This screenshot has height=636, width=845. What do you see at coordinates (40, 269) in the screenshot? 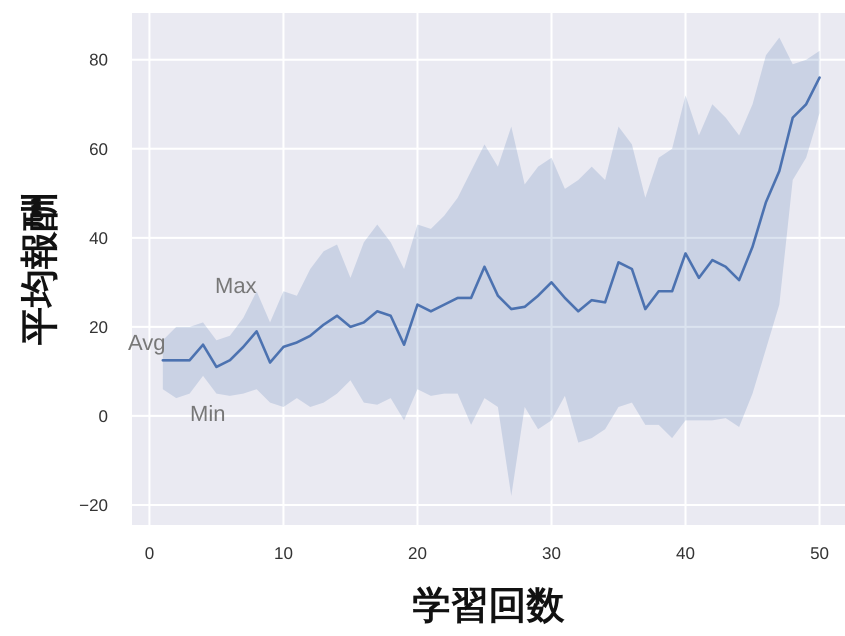
I see `y-axis-title: 平均報酬` at bounding box center [40, 269].